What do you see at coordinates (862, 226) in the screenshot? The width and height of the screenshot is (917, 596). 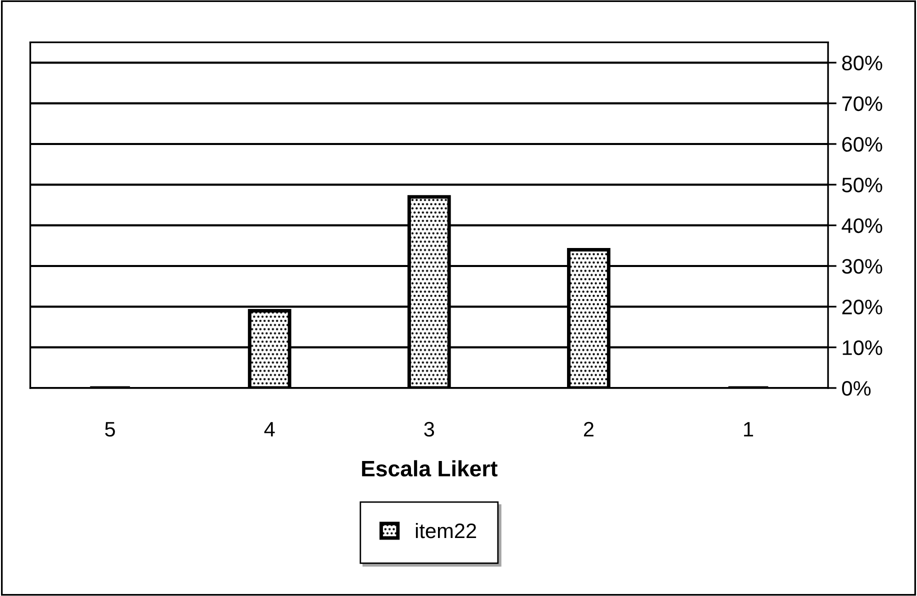 I see `y-tick-label: 40%` at bounding box center [862, 226].